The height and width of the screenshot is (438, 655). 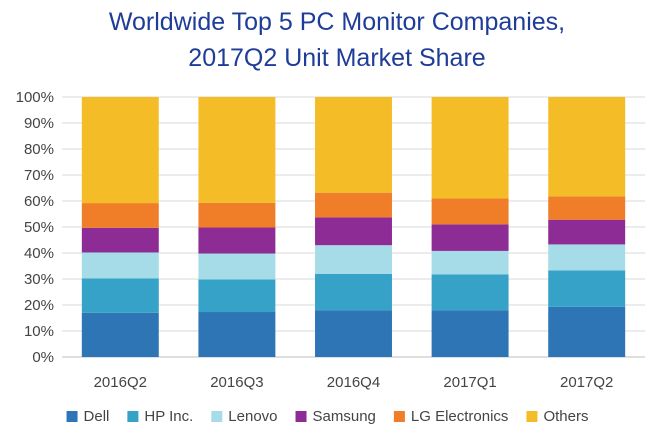 What do you see at coordinates (39, 123) in the screenshot?
I see `y-tick-label: 90%` at bounding box center [39, 123].